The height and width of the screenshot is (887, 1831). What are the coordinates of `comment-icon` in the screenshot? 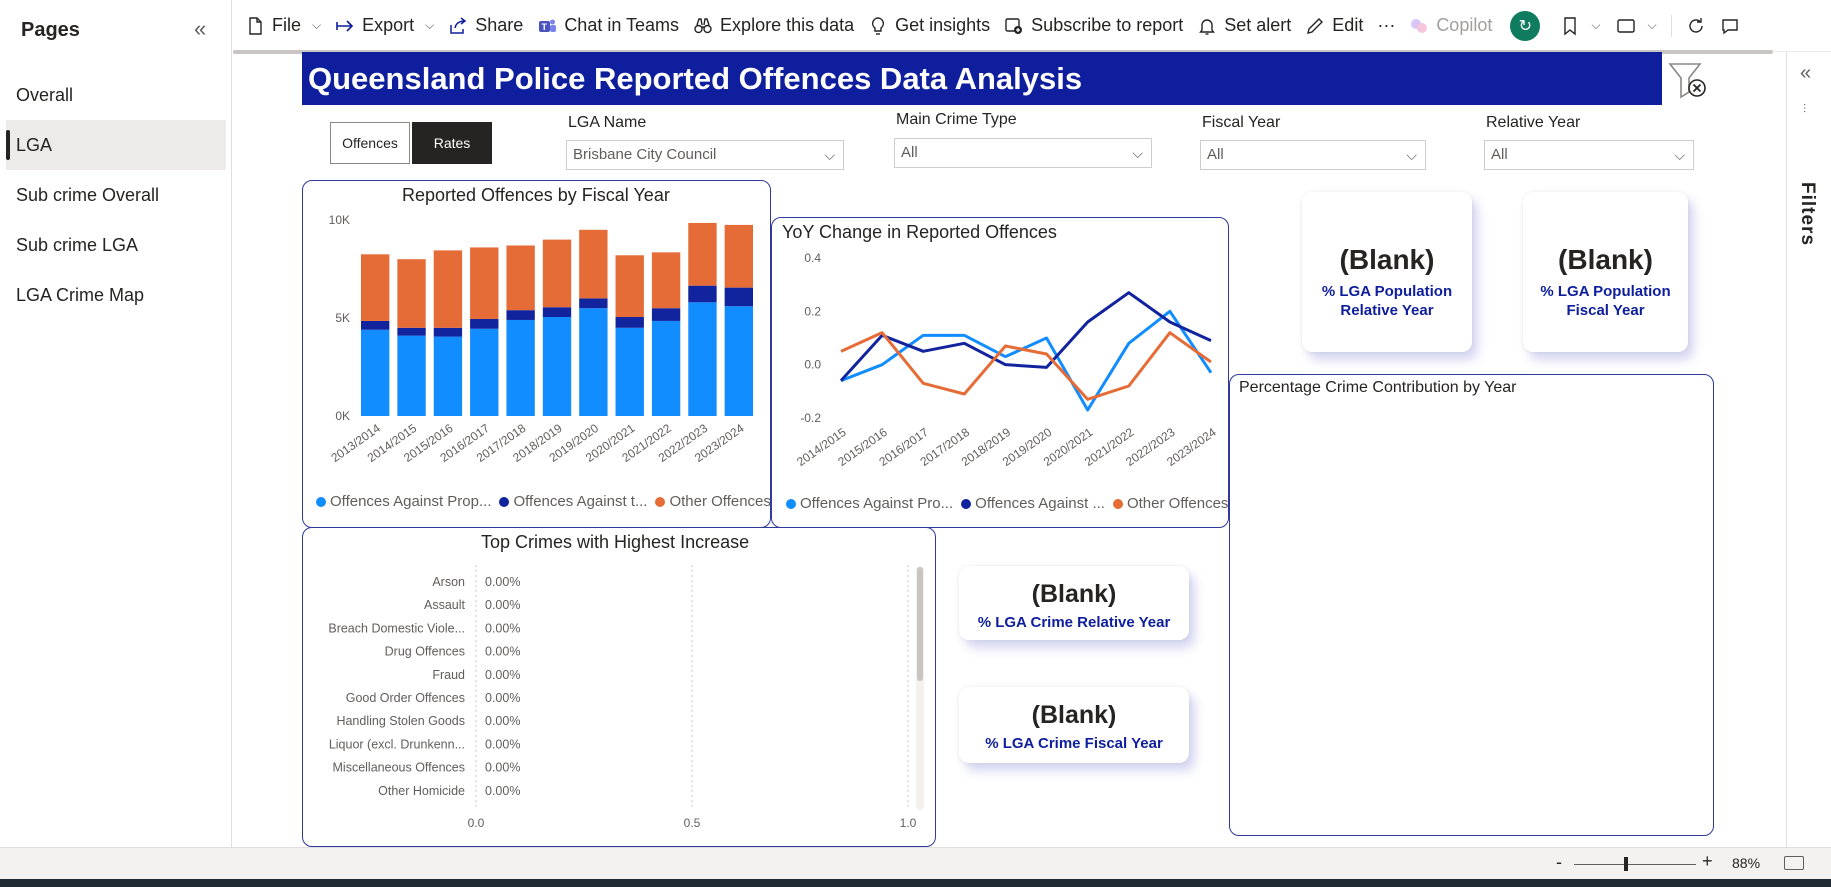 It's located at (1729, 26).